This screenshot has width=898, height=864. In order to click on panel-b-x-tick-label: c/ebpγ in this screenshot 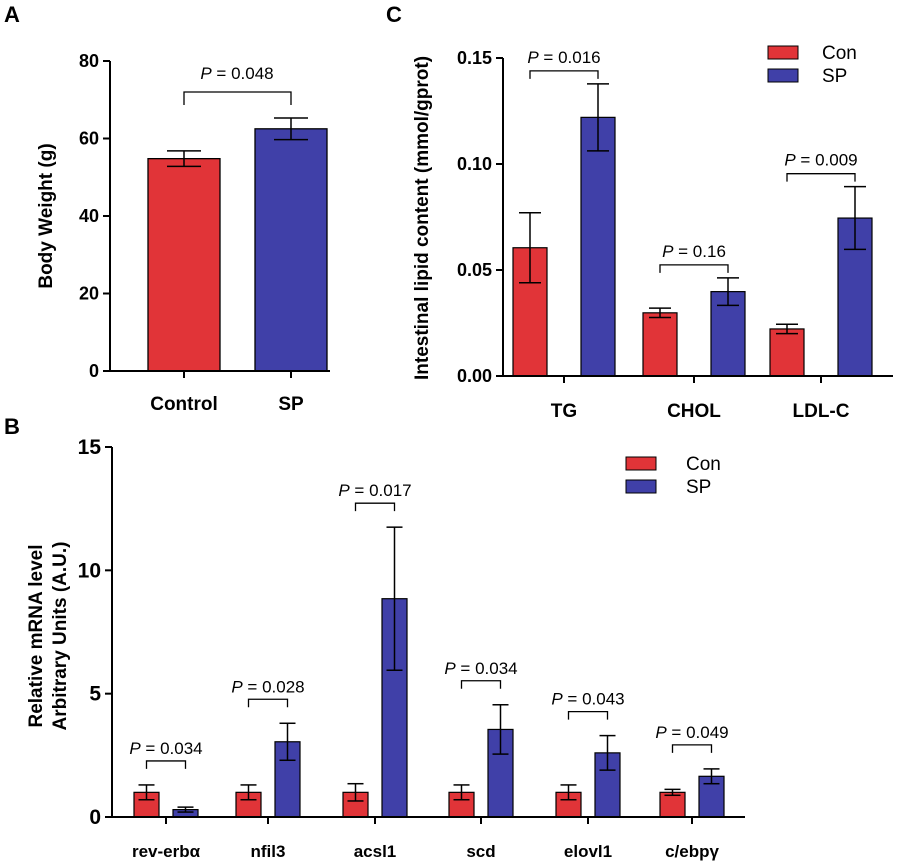, I will do `click(692, 851)`.